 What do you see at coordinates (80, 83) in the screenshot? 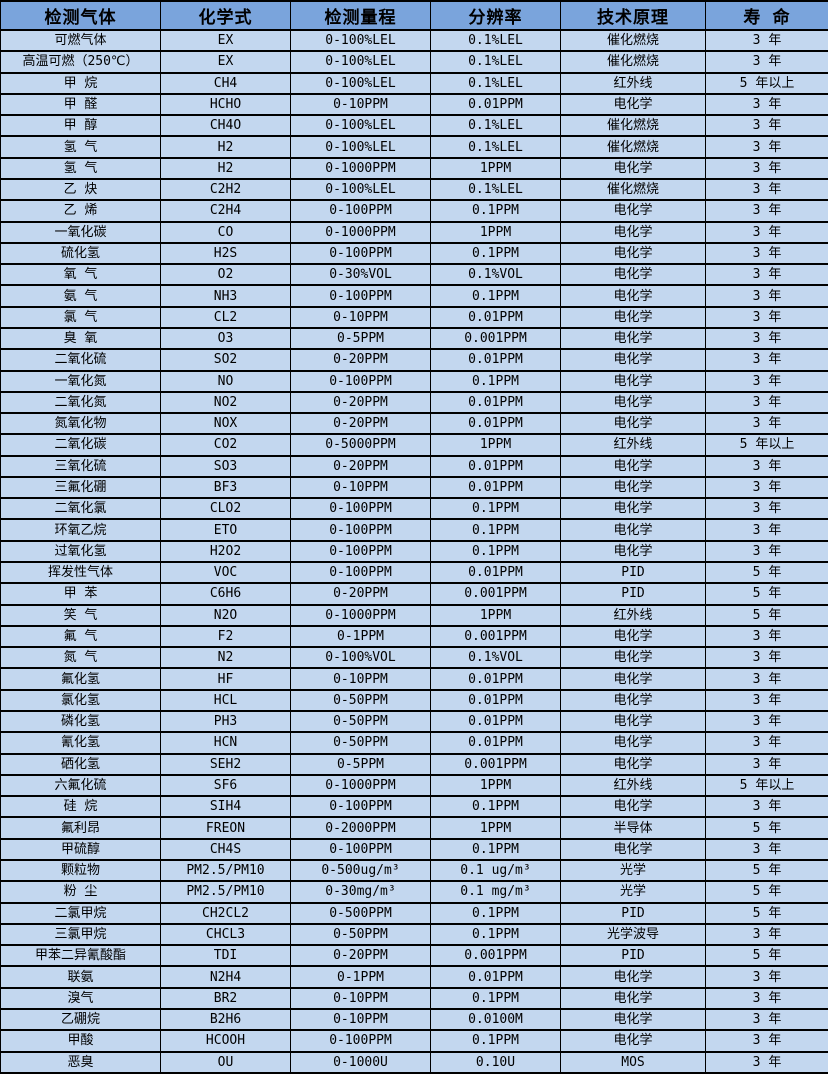
I see `table-cell: 甲 烷` at bounding box center [80, 83].